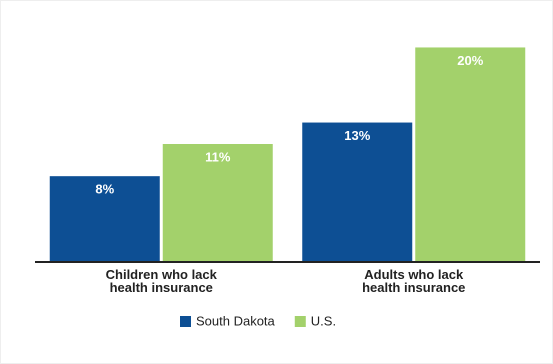 The image size is (553, 364). What do you see at coordinates (236, 320) in the screenshot?
I see `legend-label: South Dakota` at bounding box center [236, 320].